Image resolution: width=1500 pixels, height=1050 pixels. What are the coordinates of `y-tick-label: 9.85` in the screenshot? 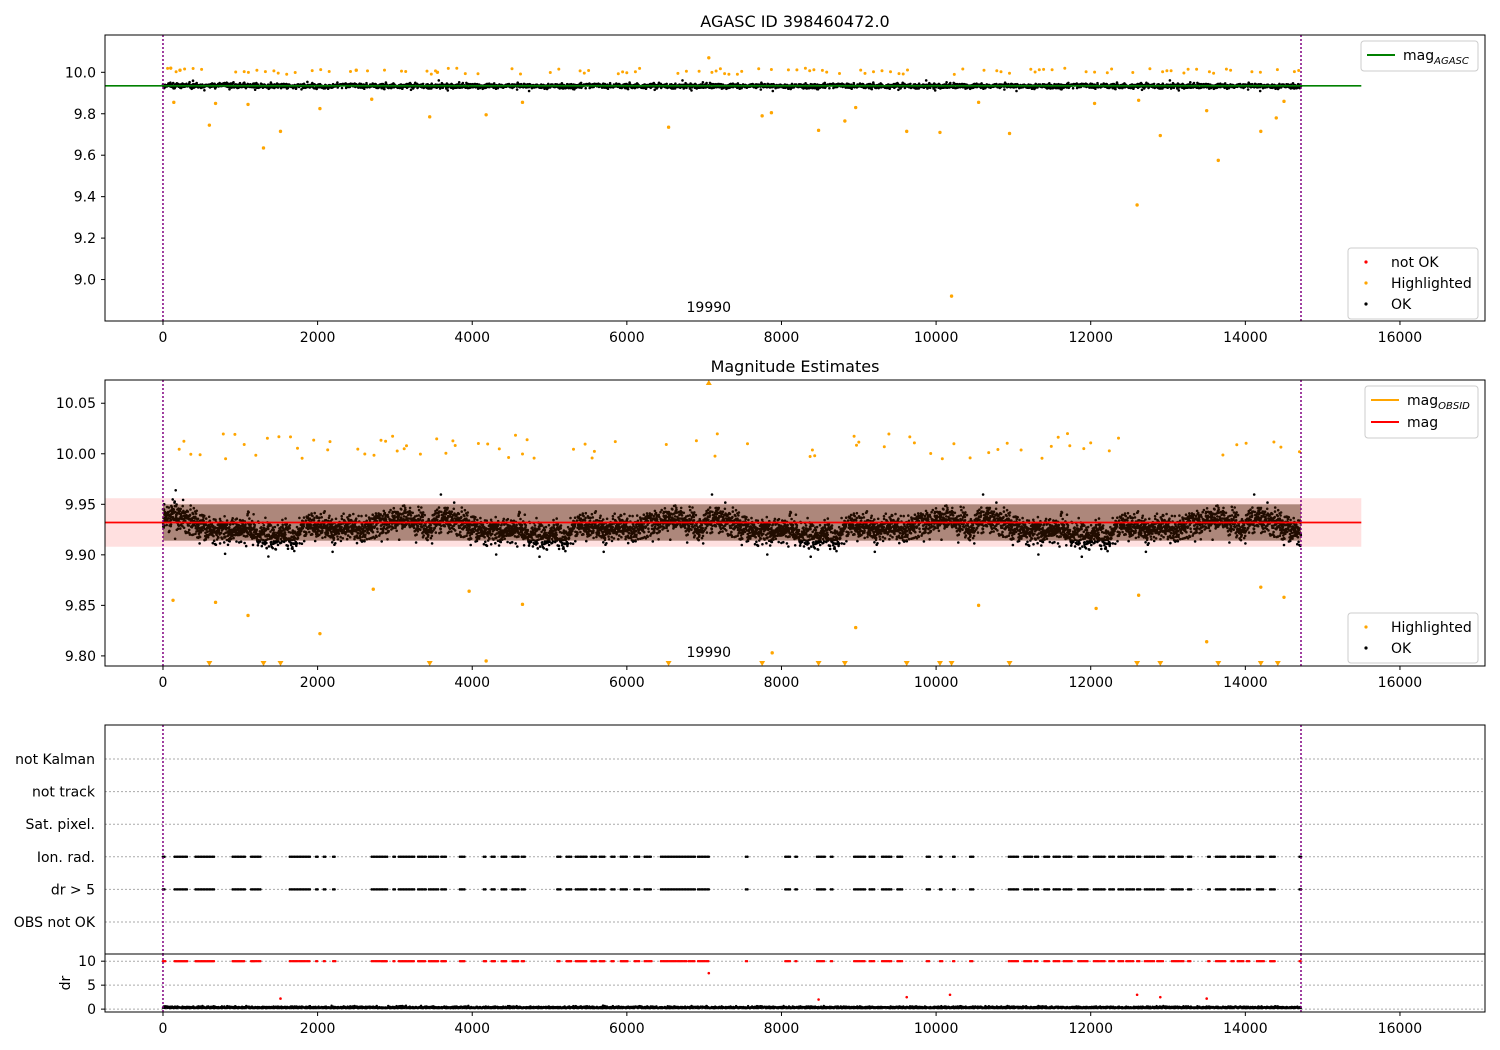 It's located at (80, 606).